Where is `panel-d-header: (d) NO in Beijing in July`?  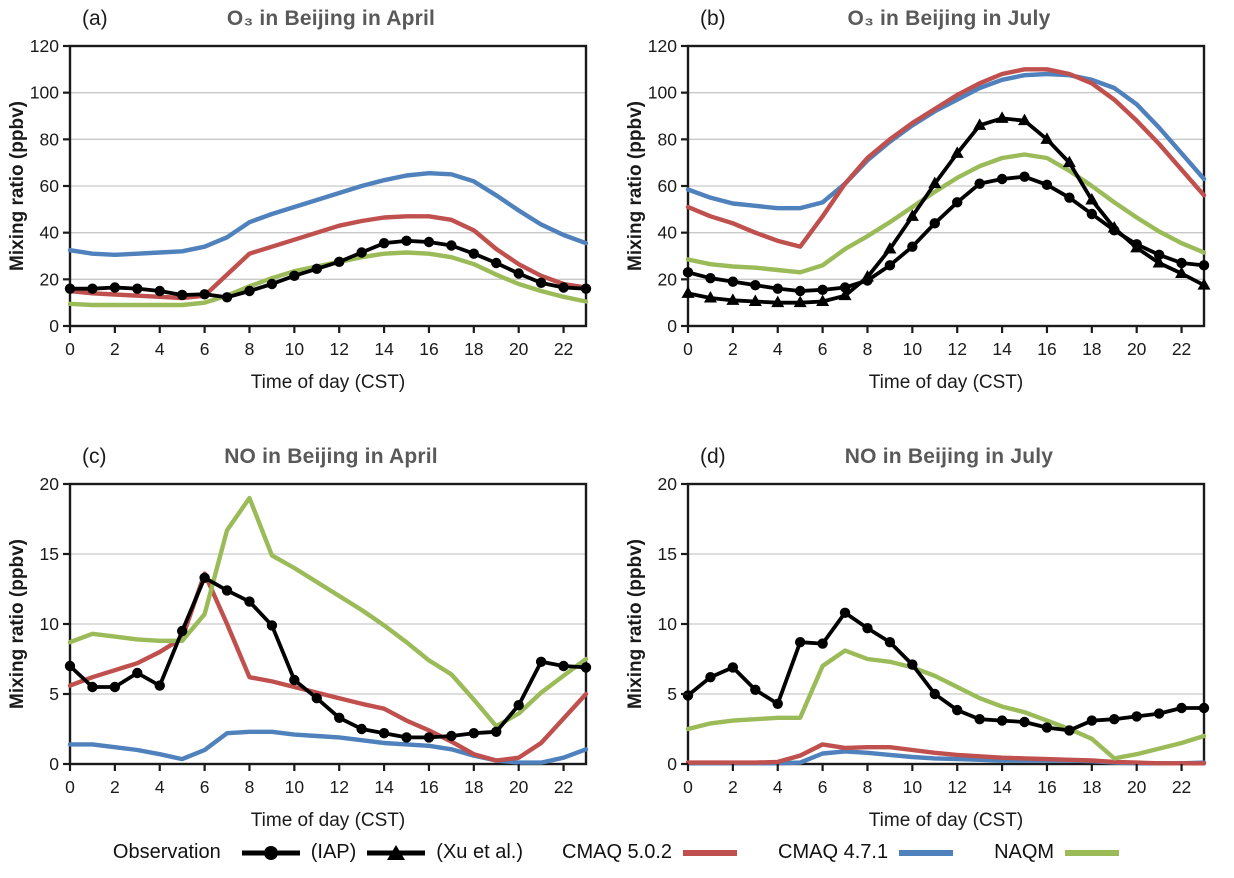 panel-d-header: (d) NO in Beijing in July is located at coordinates (926, 459).